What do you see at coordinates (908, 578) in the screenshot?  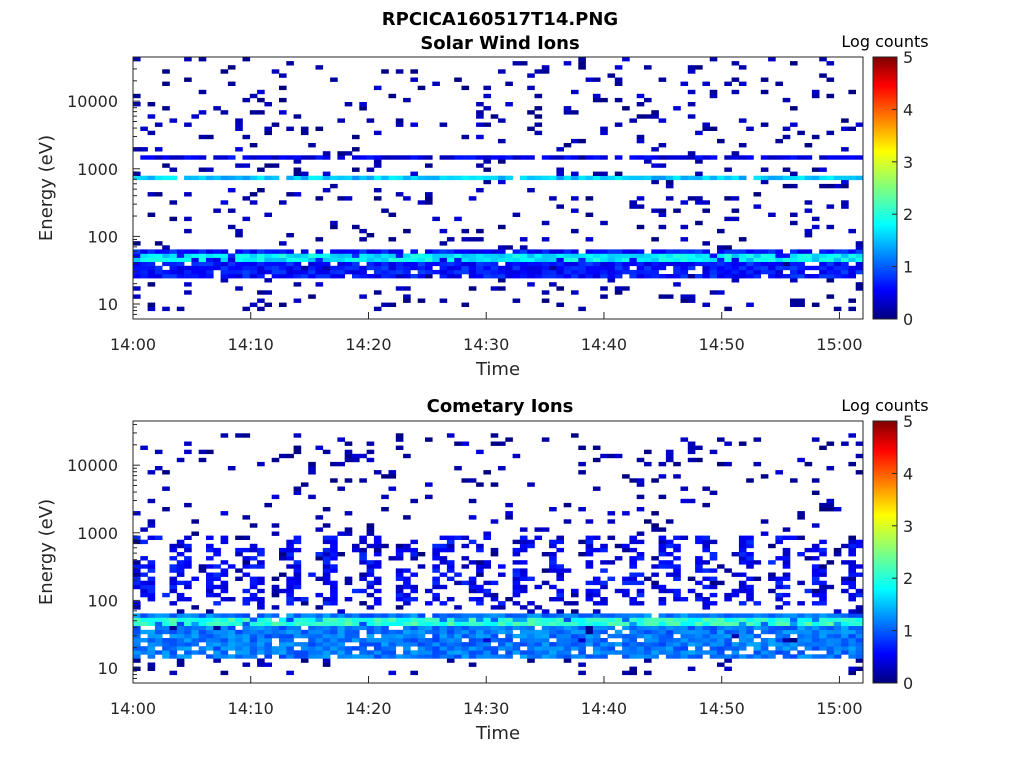 I see `colorbar-tick-label: 2` at bounding box center [908, 578].